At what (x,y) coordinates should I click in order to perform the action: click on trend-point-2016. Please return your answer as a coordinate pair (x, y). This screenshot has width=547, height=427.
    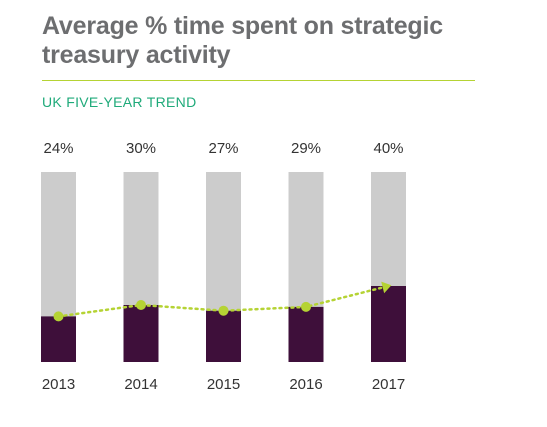
    Looking at the image, I should click on (306, 306).